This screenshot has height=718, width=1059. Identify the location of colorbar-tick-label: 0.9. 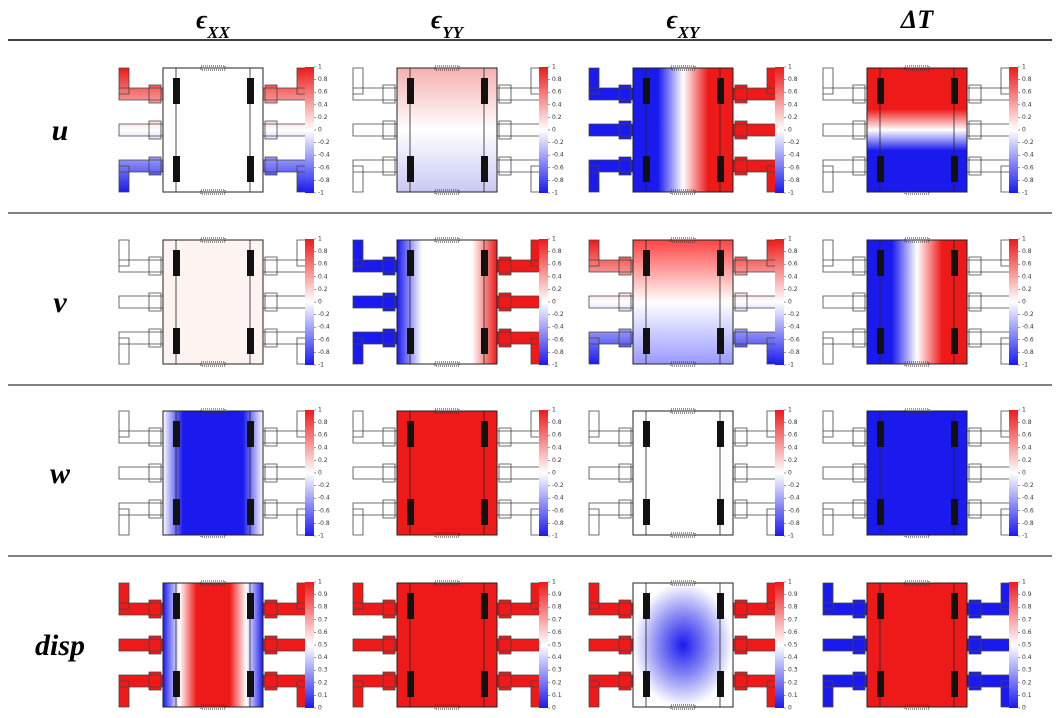
(323, 594).